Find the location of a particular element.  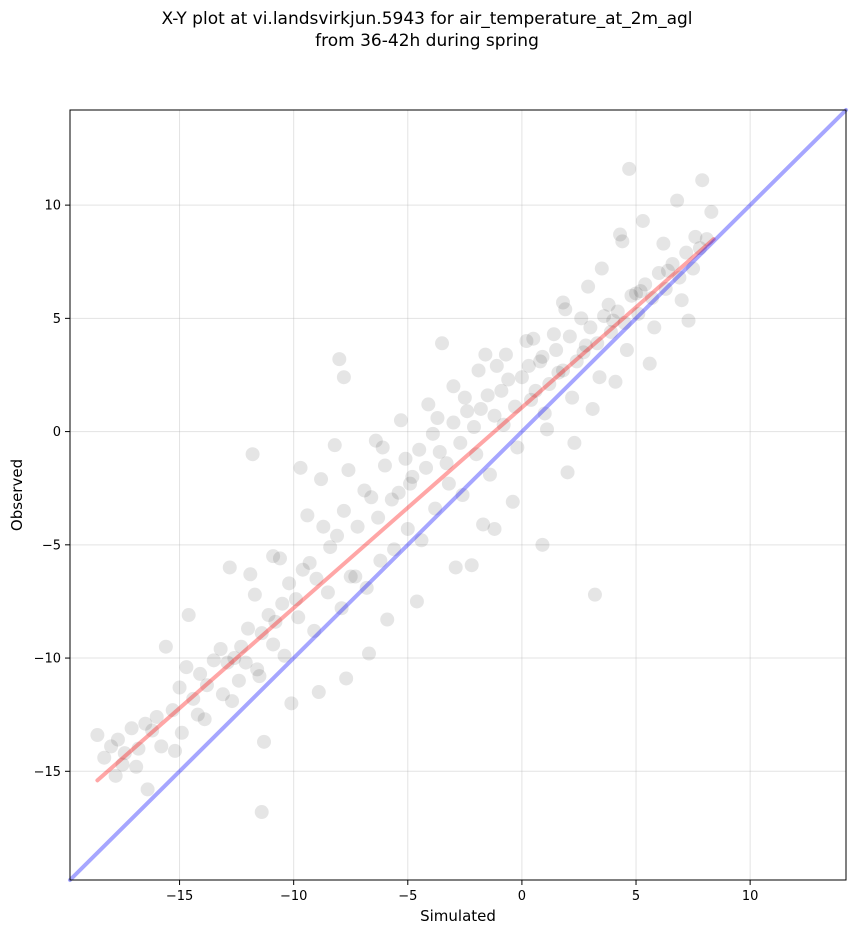

x-tick-label: −15 is located at coordinates (179, 896).